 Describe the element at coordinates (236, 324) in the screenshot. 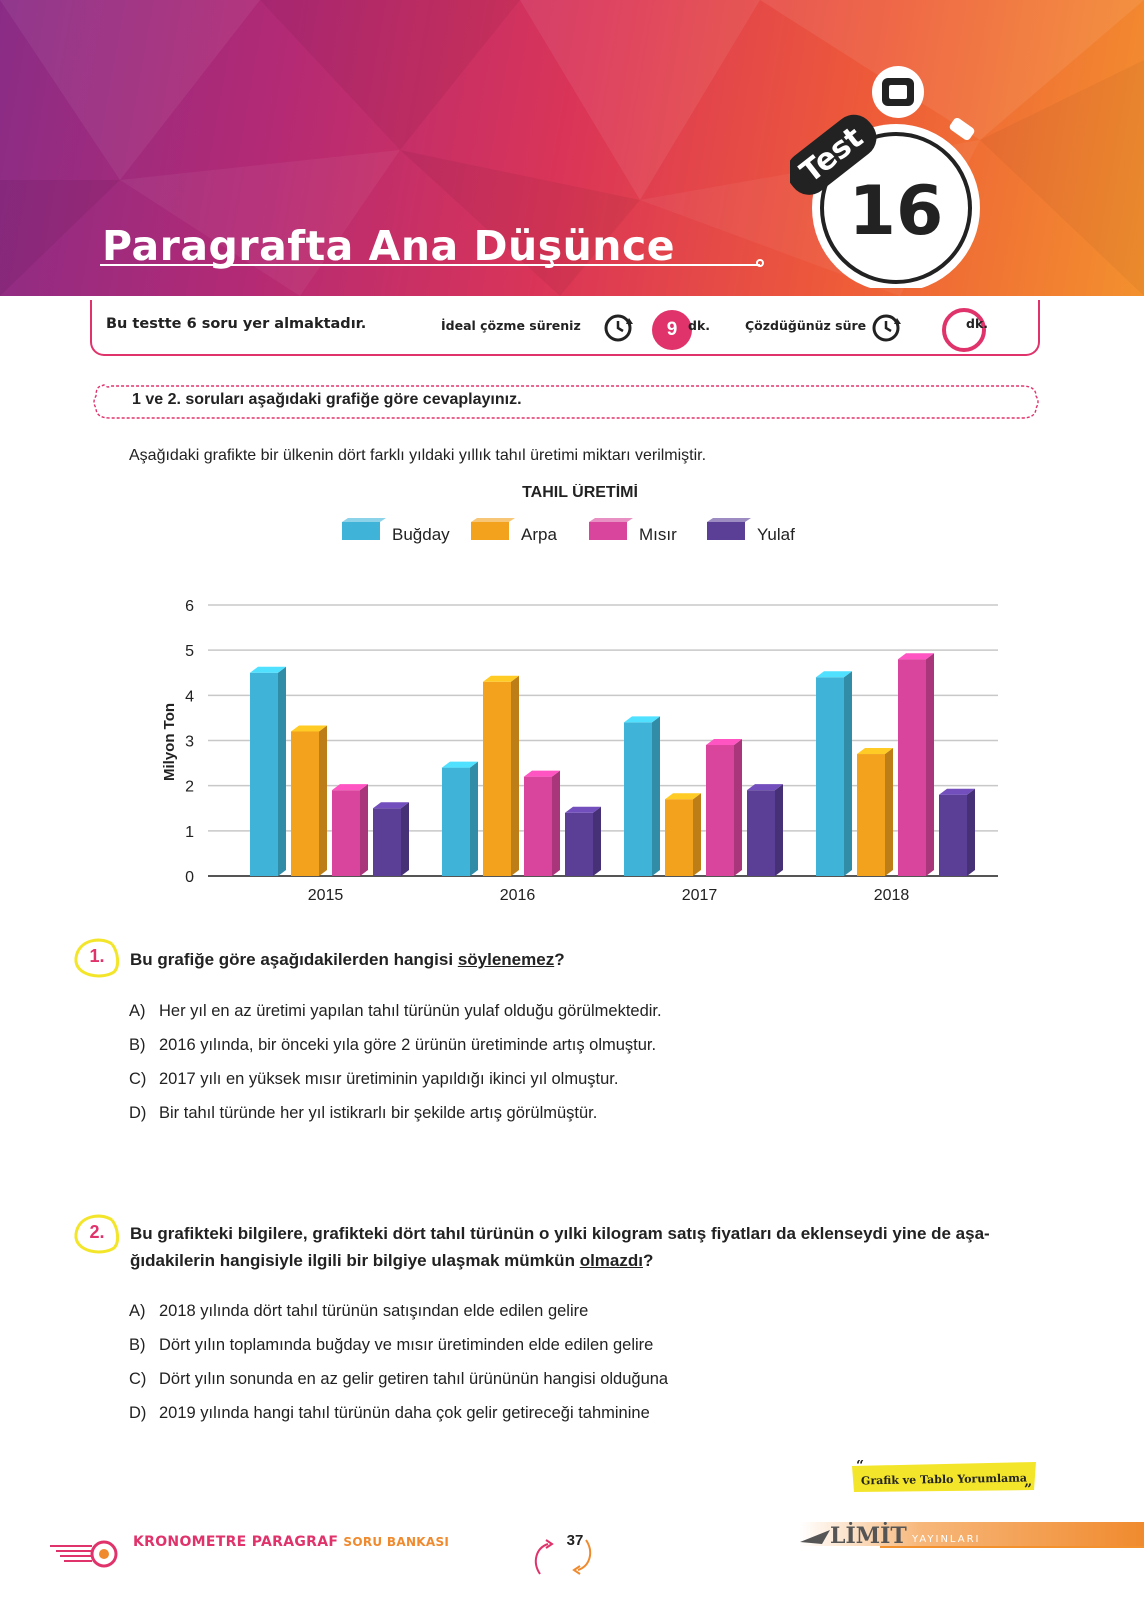

I see `question-count-text: Bu testte 6 soru yer almaktadır.` at that location.